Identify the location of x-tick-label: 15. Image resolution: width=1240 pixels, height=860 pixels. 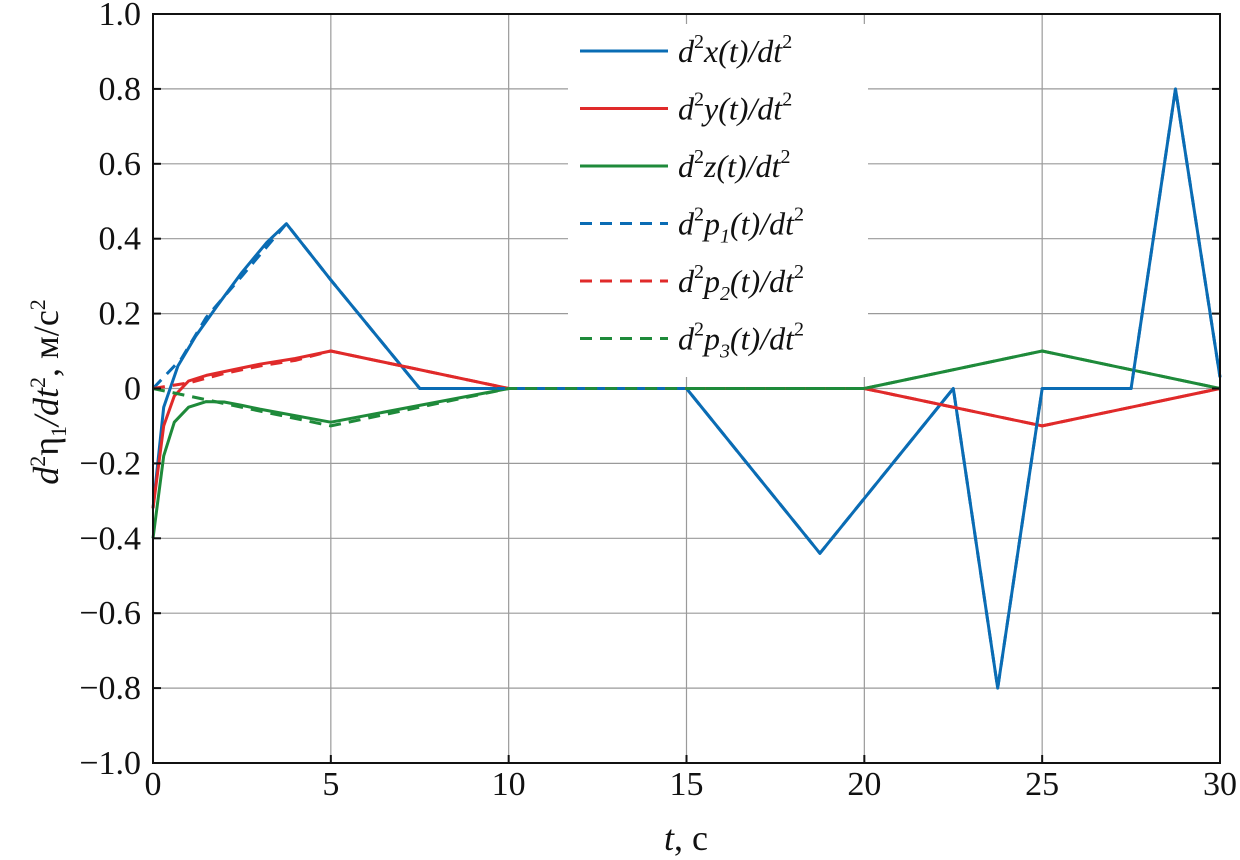
(687, 784).